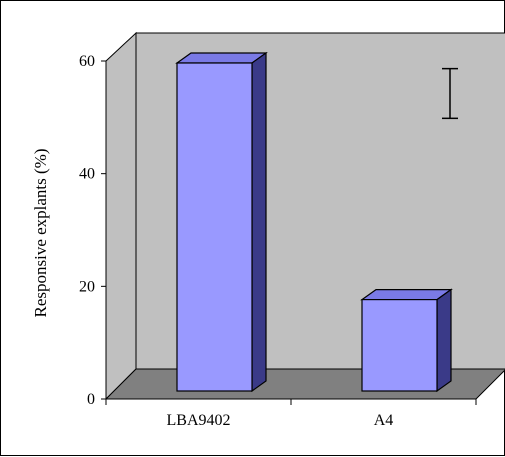 The height and width of the screenshot is (457, 505). Describe the element at coordinates (92, 230) in the screenshot. I see `y-ticks: 0 20 40 60` at that location.